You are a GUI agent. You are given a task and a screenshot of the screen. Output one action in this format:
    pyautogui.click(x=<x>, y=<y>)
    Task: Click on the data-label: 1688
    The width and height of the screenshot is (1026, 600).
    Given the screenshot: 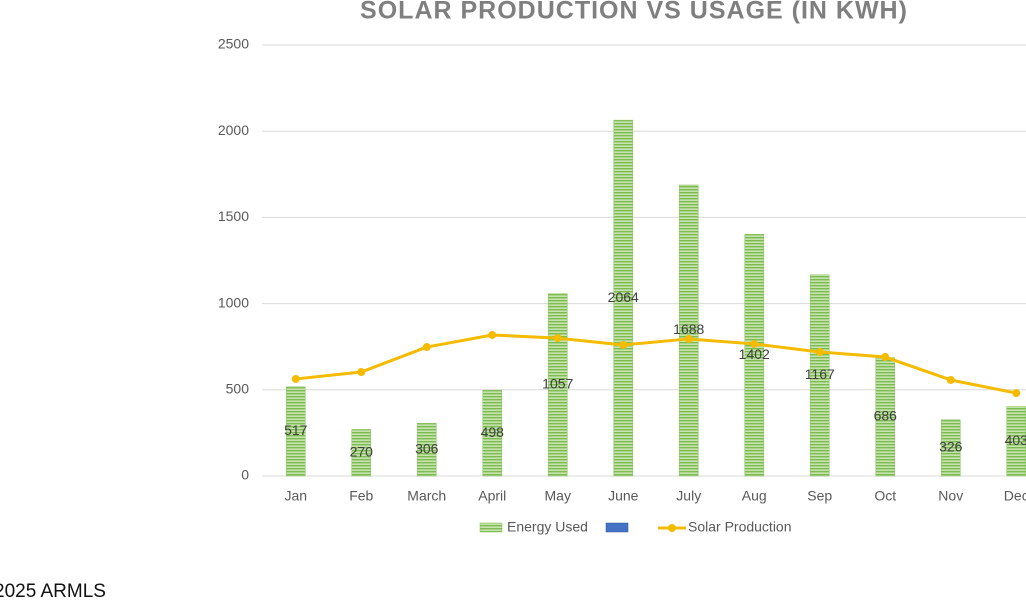 What is the action you would take?
    pyautogui.click(x=688, y=329)
    